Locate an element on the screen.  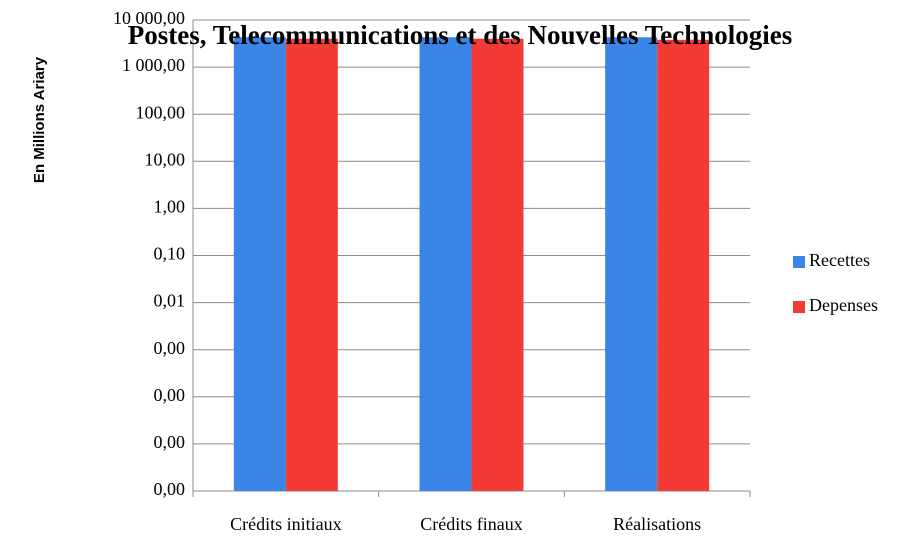
x-tick-label: Crédits initiaux is located at coordinates (286, 524).